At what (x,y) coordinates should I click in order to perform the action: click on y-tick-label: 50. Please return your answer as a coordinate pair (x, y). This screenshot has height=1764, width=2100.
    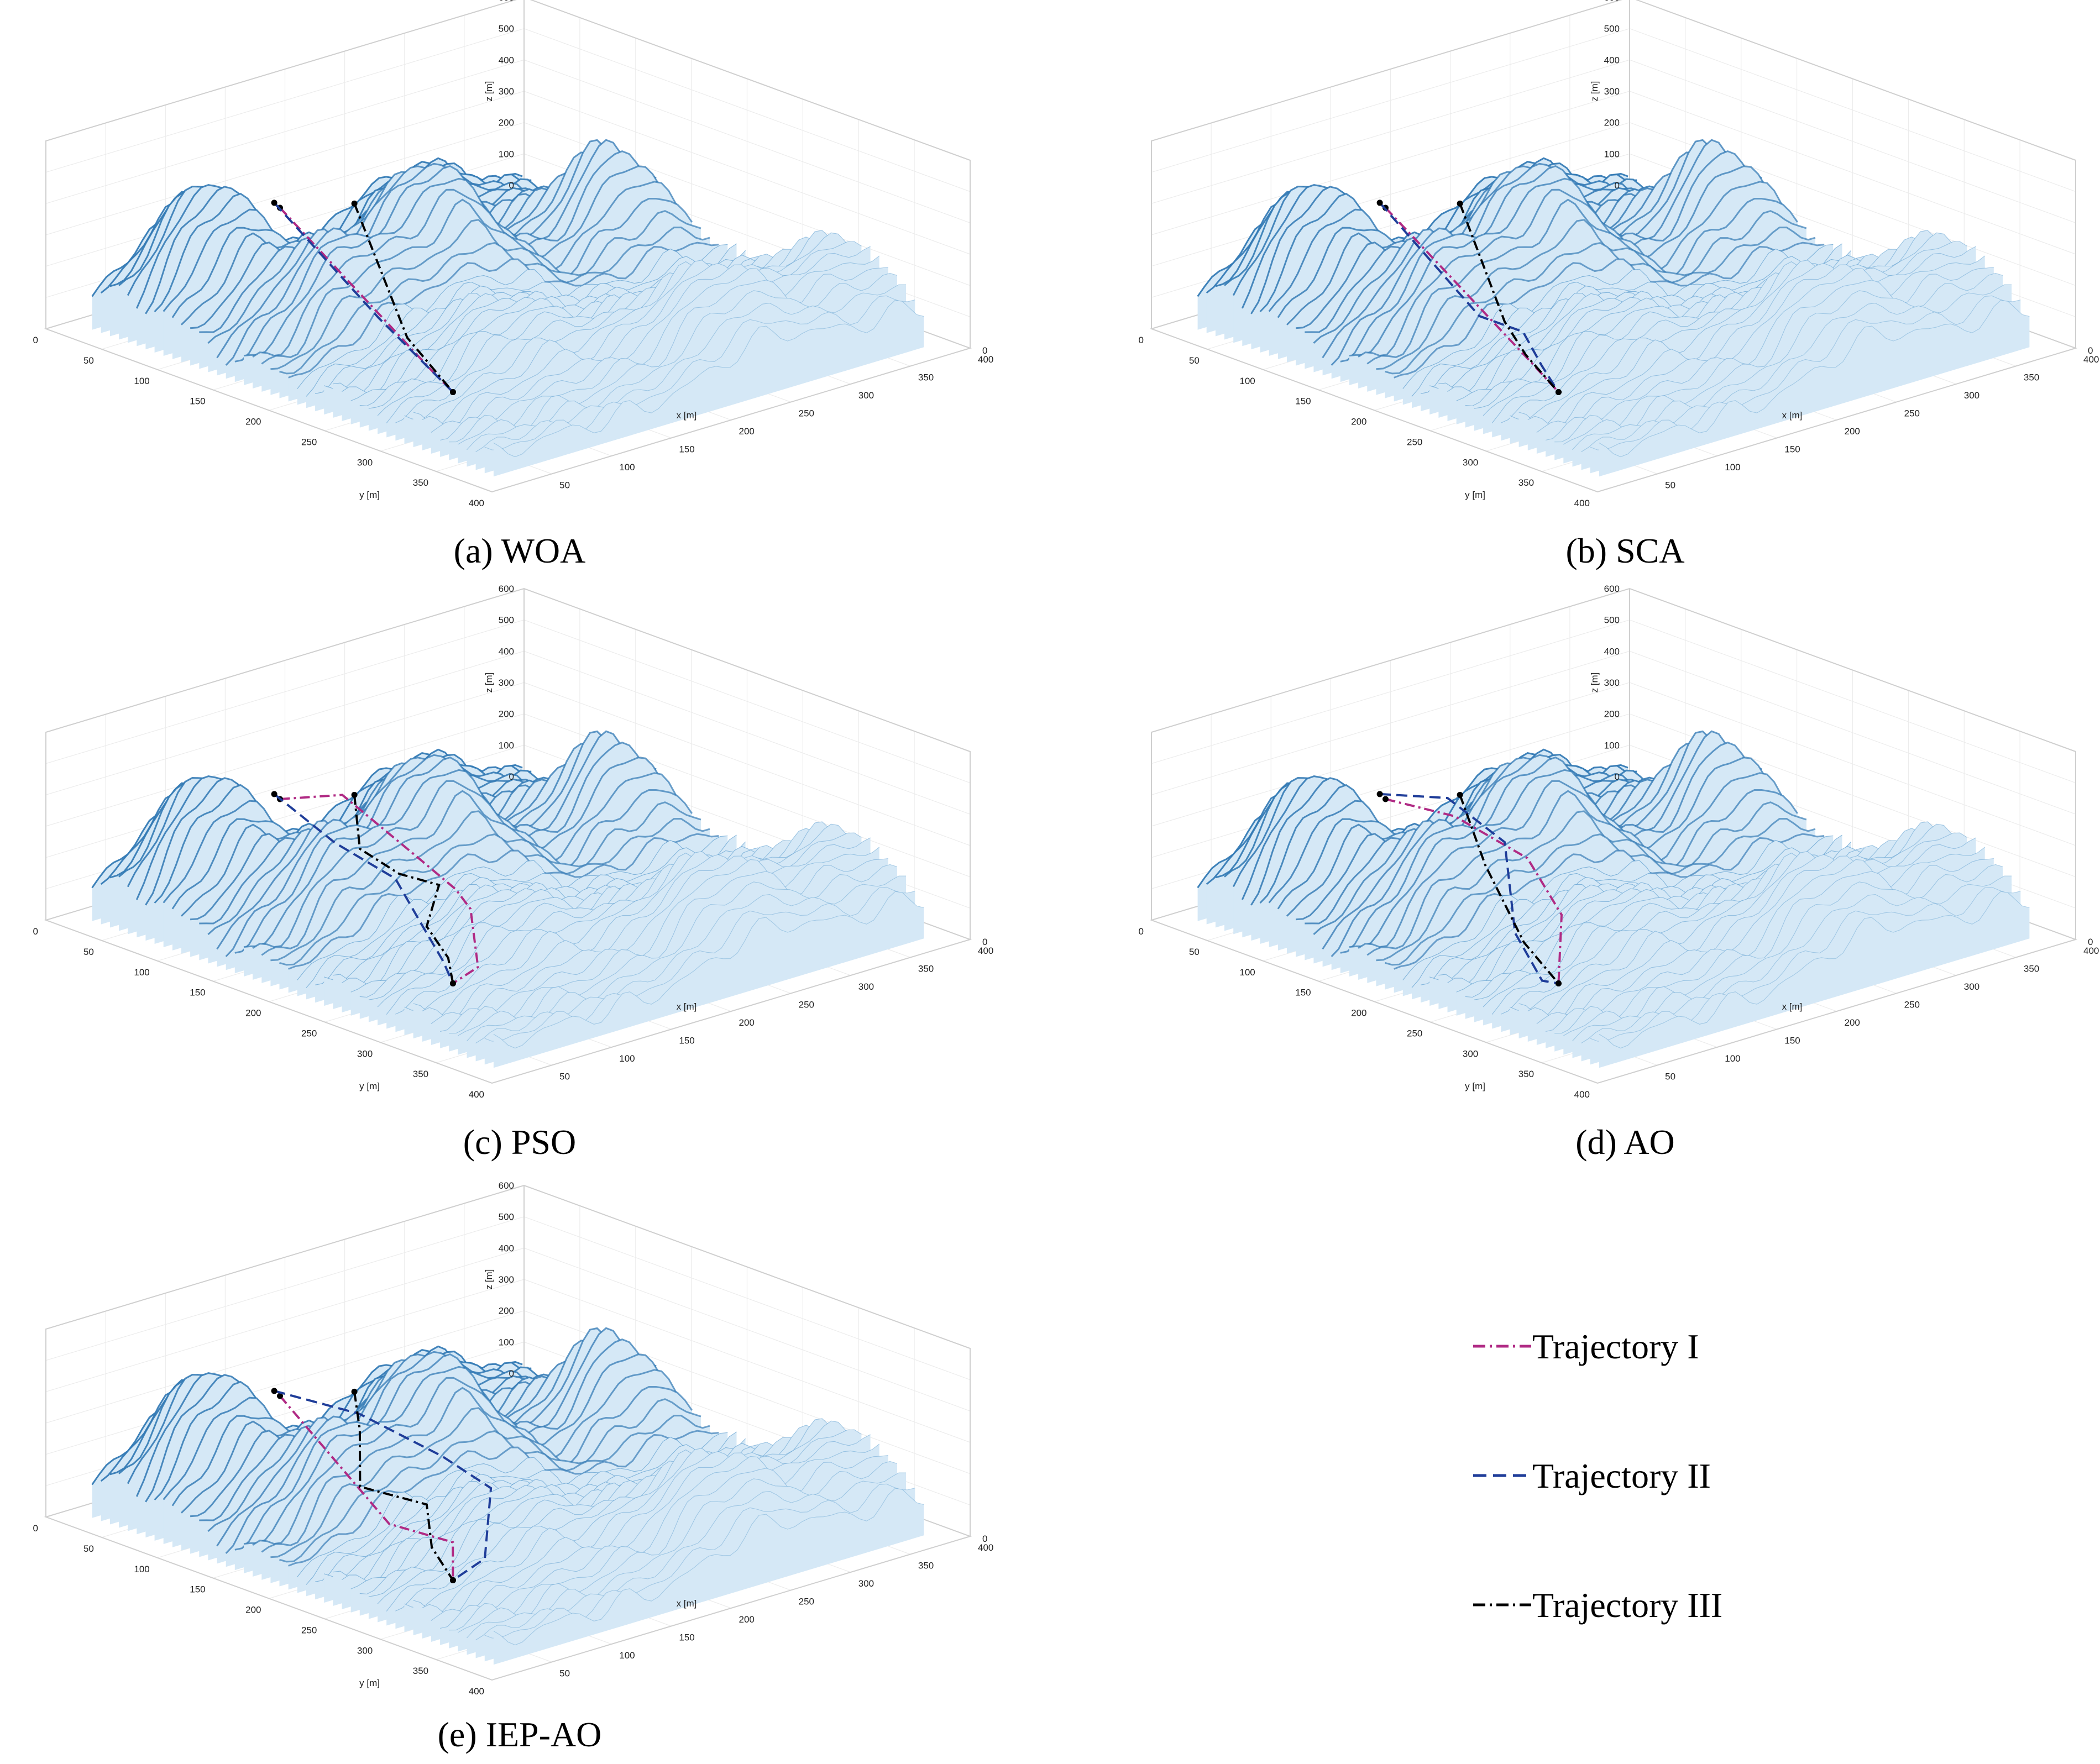
    Looking at the image, I should click on (1194, 952).